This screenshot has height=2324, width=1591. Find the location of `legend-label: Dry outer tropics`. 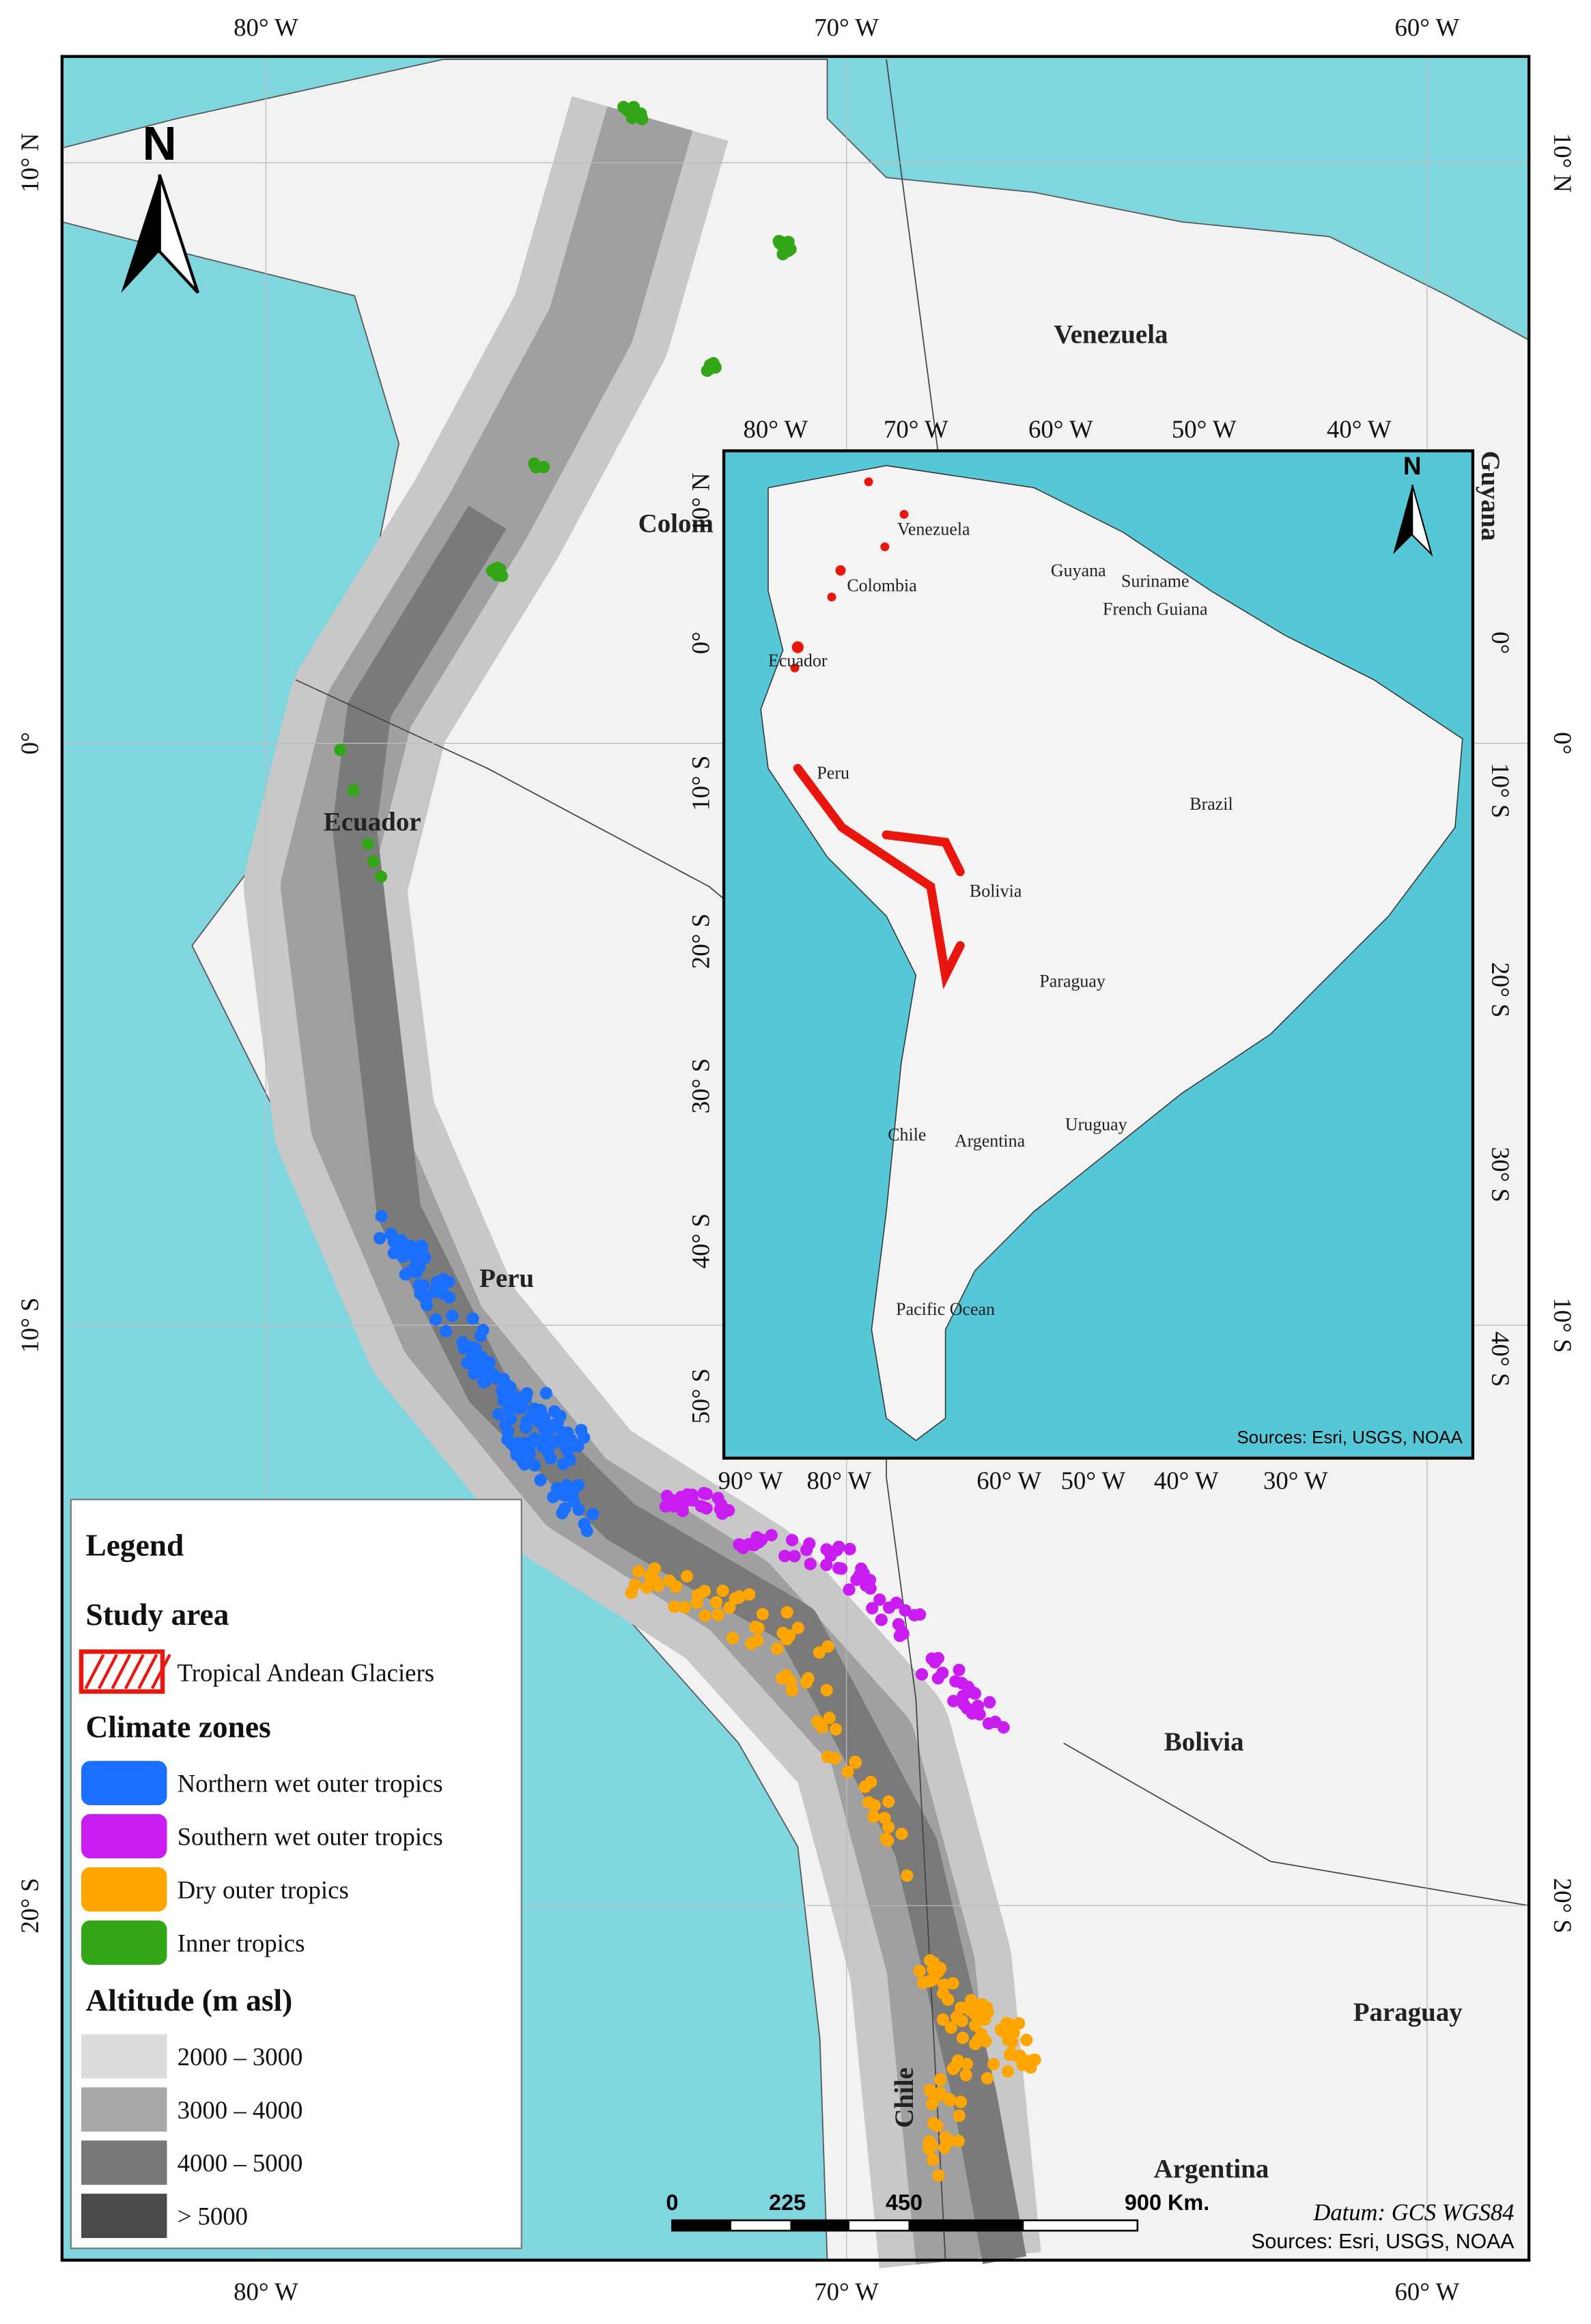

legend-label: Dry outer tropics is located at coordinates (263, 1889).